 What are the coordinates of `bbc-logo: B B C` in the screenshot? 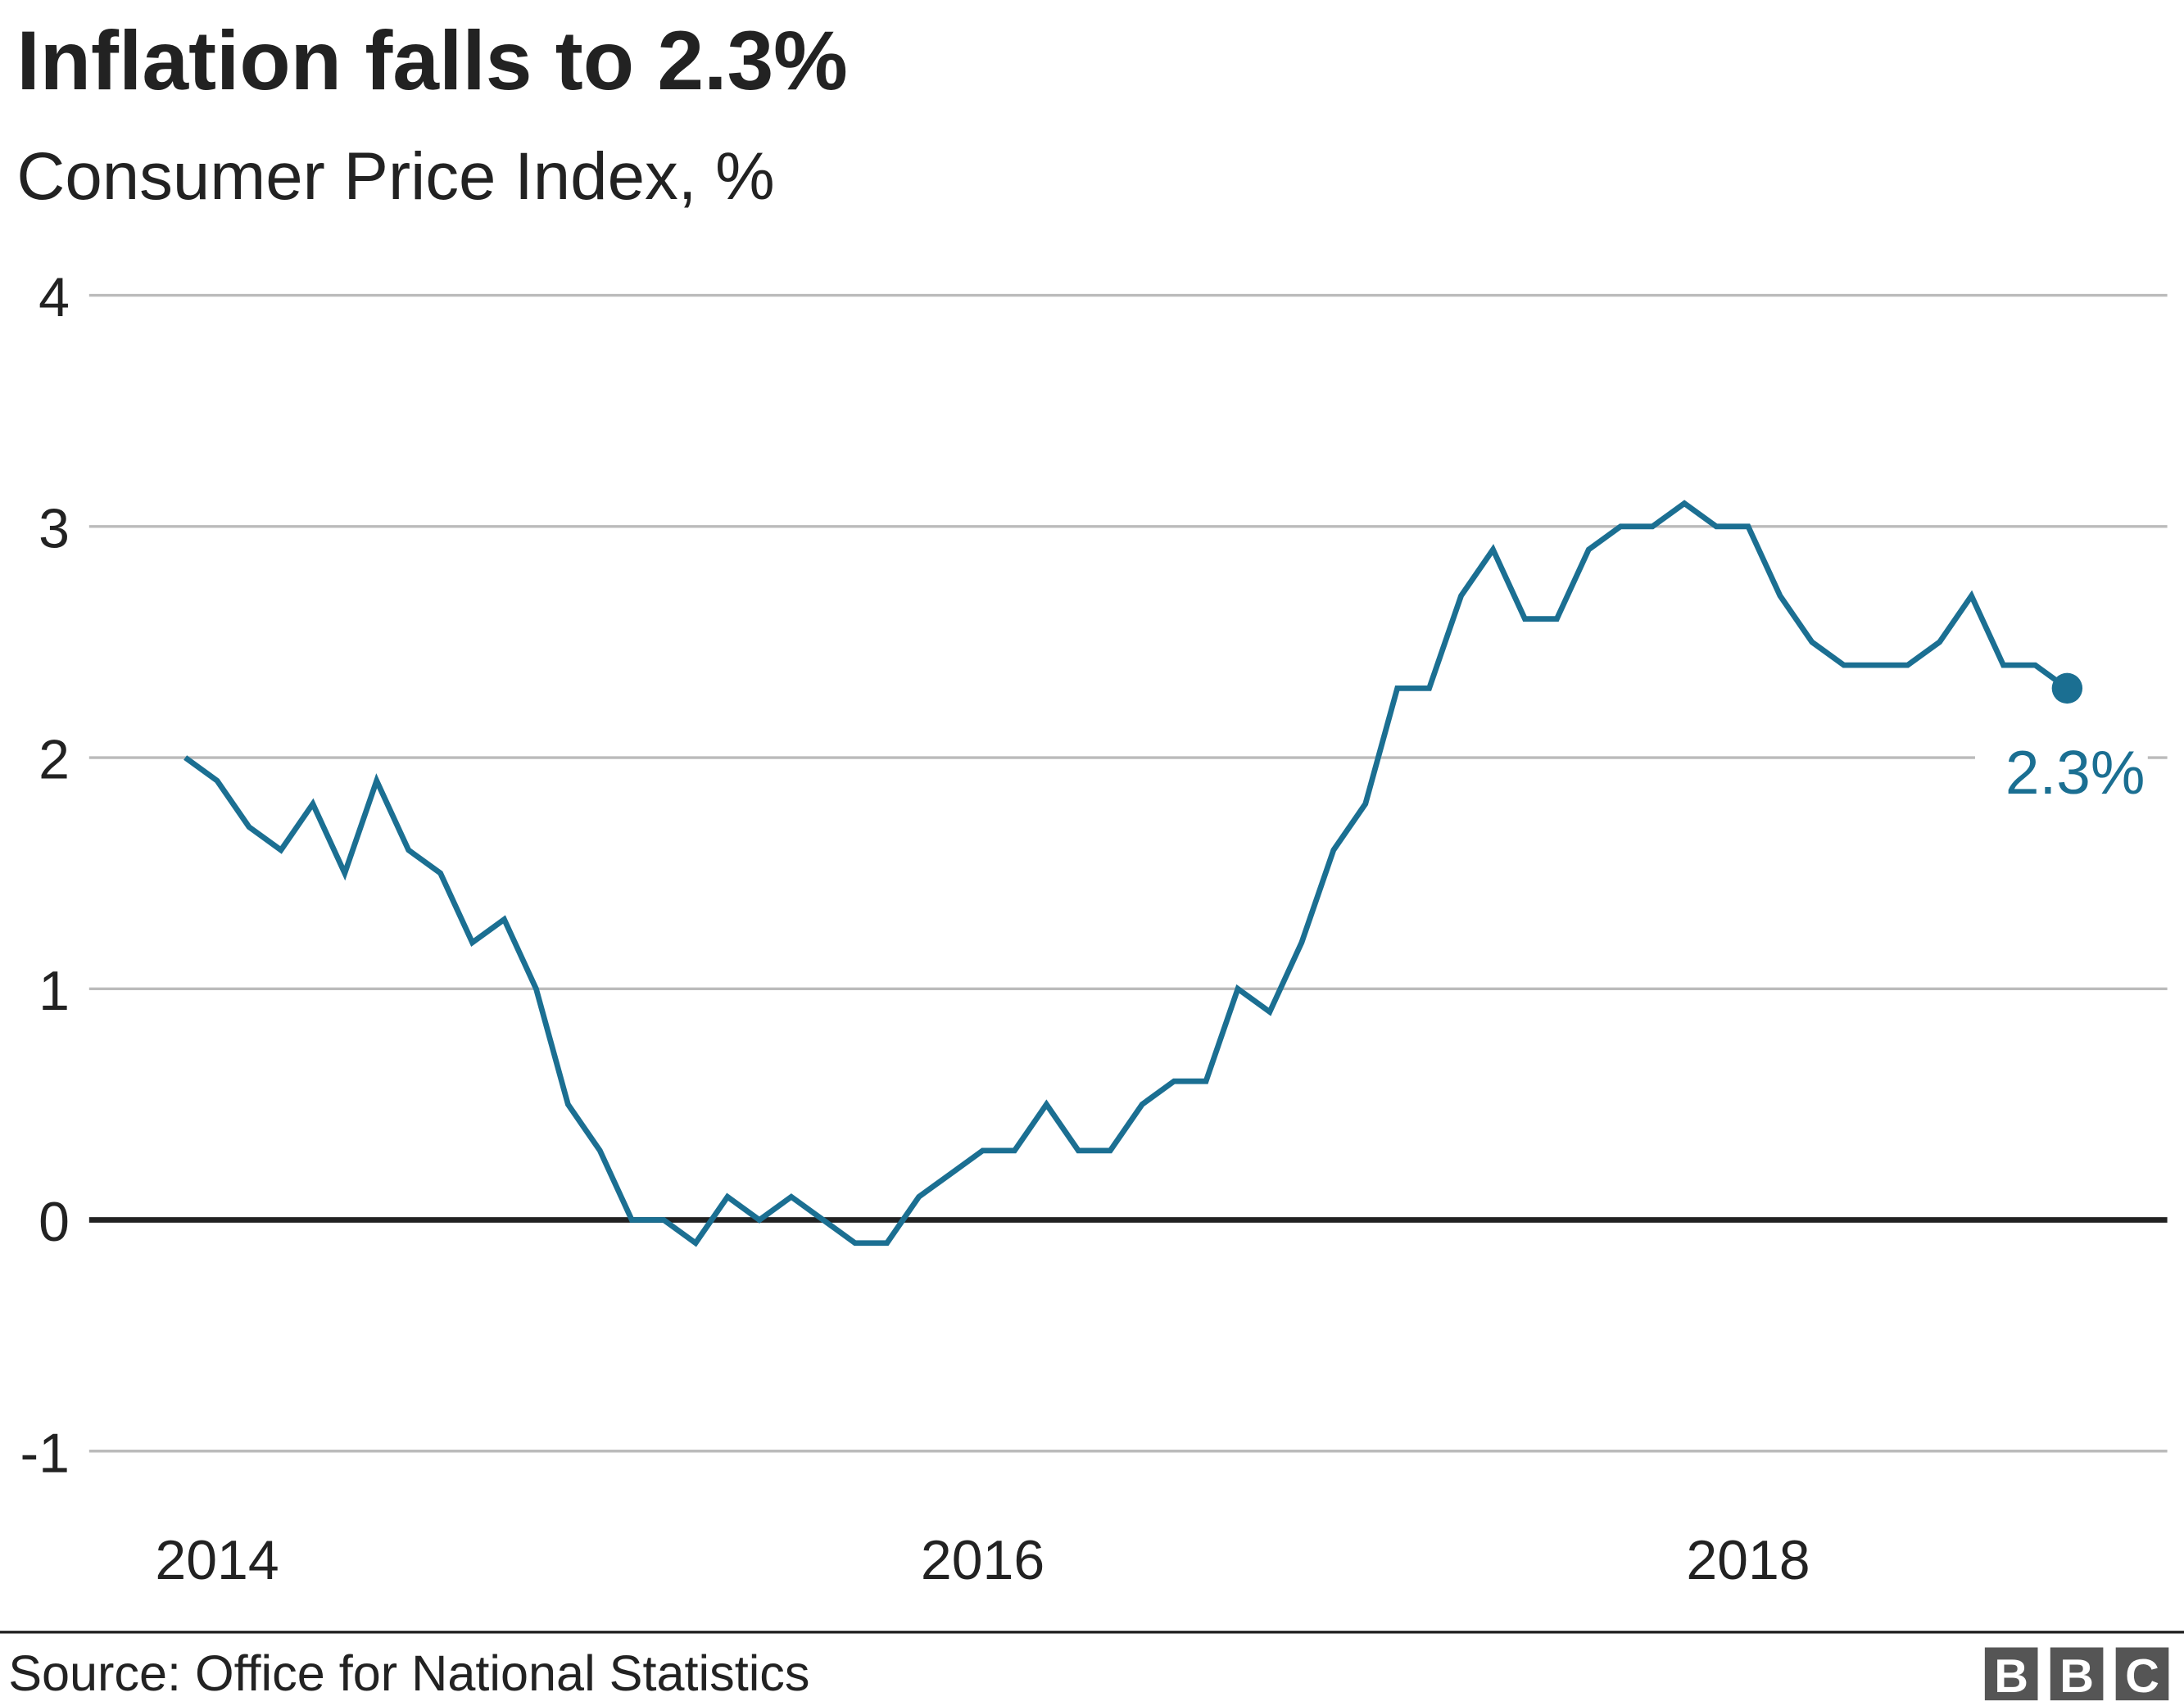 It's located at (2076, 1675).